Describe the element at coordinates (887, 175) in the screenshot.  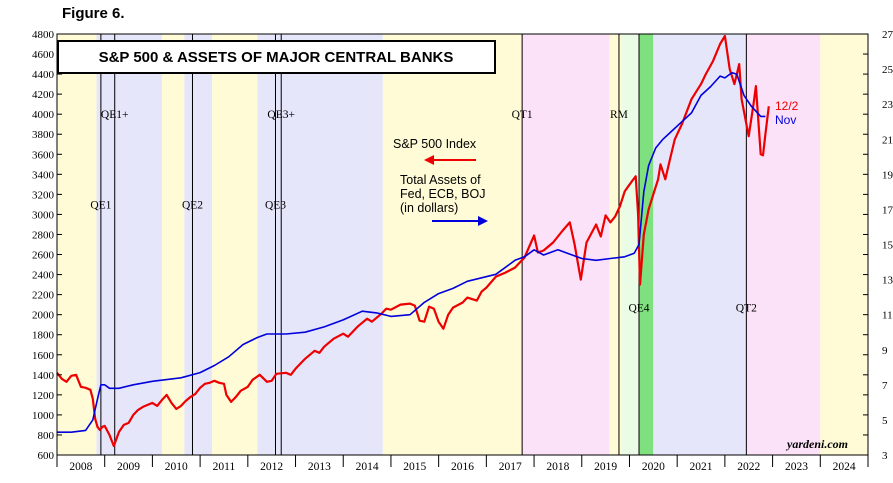
I see `right-tick-label: 19` at that location.